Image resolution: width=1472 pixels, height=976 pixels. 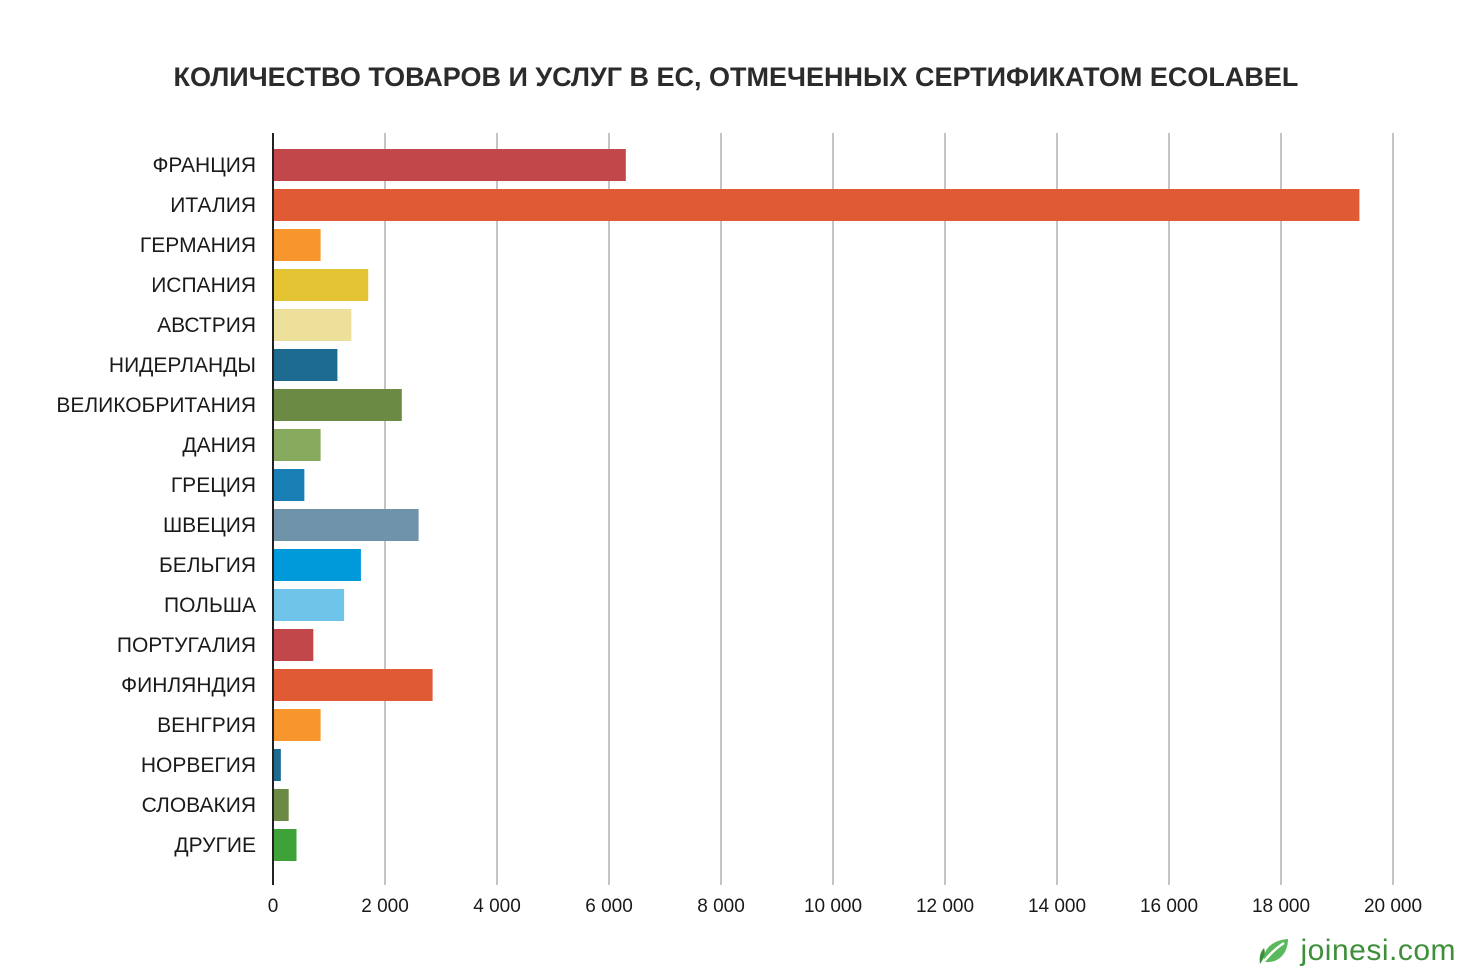 What do you see at coordinates (609, 906) in the screenshot?
I see `x-tick-label: 6 000` at bounding box center [609, 906].